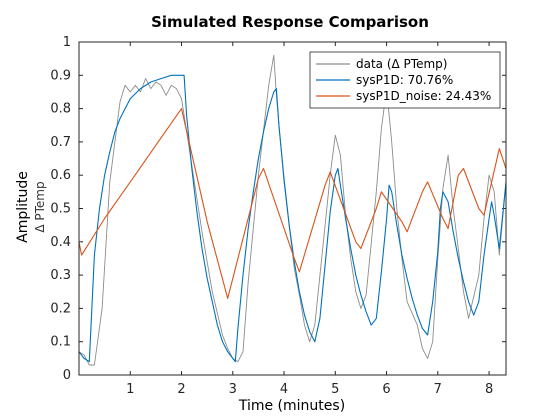  Describe the element at coordinates (60, 242) in the screenshot. I see `y-tick-label: 0.4` at that location.